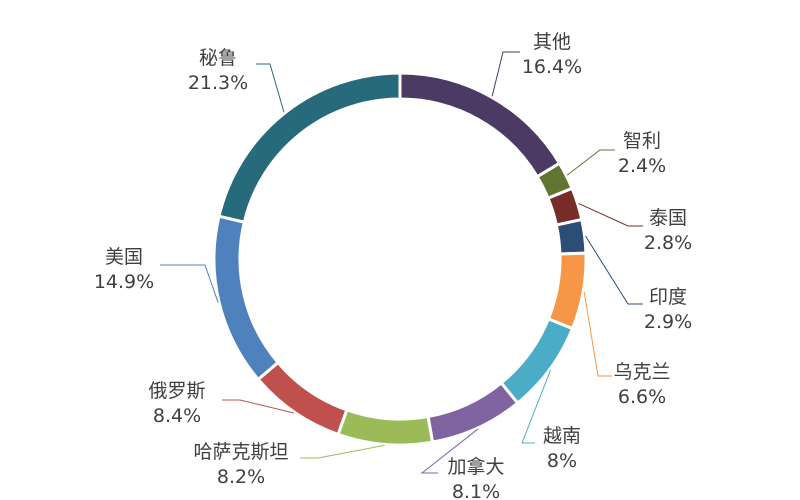 The height and width of the screenshot is (500, 800). Describe the element at coordinates (668, 297) in the screenshot. I see `slice-name: 印度` at that location.